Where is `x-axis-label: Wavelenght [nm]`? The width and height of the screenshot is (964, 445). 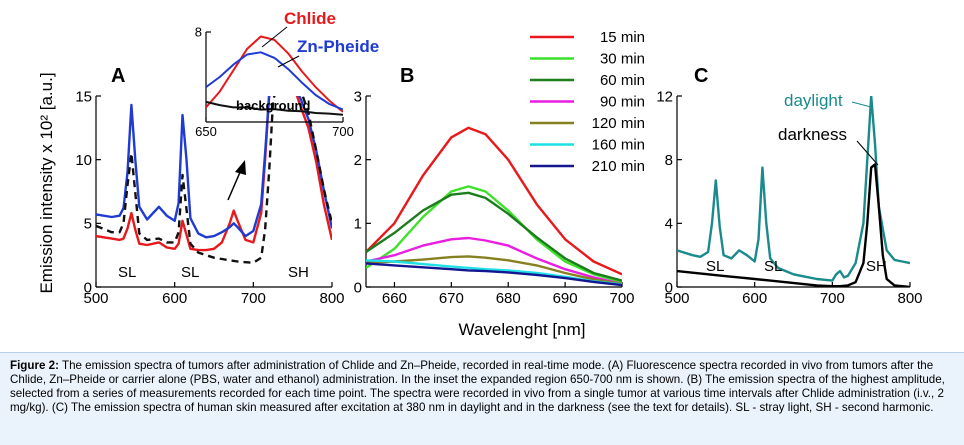
x-axis-label: Wavelenght [nm] is located at coordinates (522, 329).